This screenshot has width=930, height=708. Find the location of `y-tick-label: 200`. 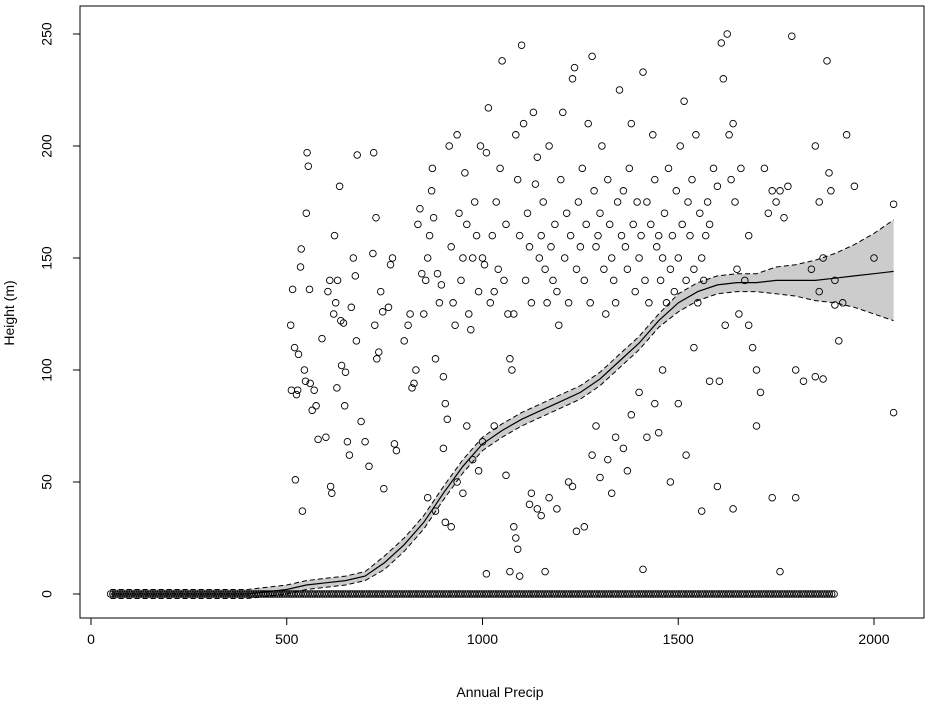

y-tick-label: 200 is located at coordinates (47, 146).